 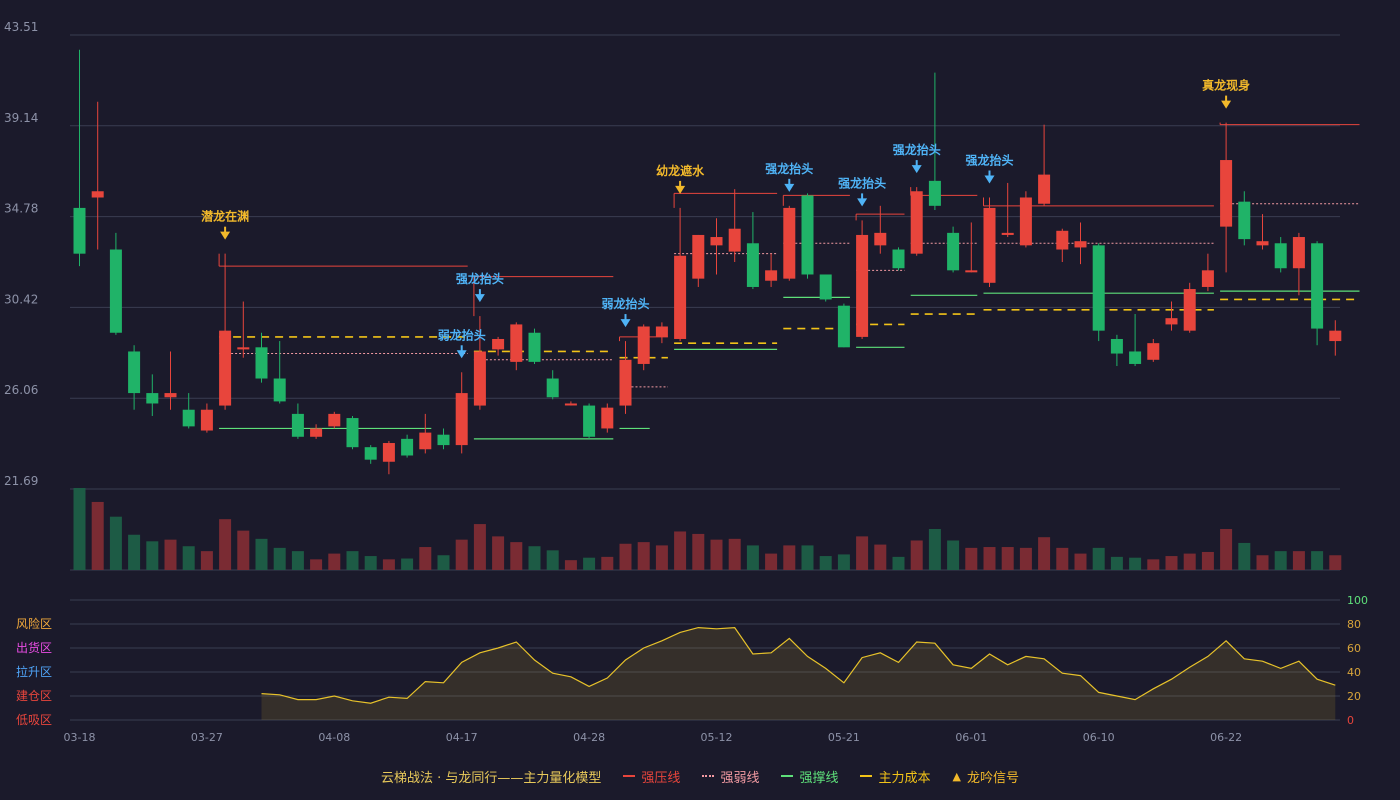 What do you see at coordinates (1226, 737) in the screenshot?
I see `date-tick-label: 06-22` at bounding box center [1226, 737].